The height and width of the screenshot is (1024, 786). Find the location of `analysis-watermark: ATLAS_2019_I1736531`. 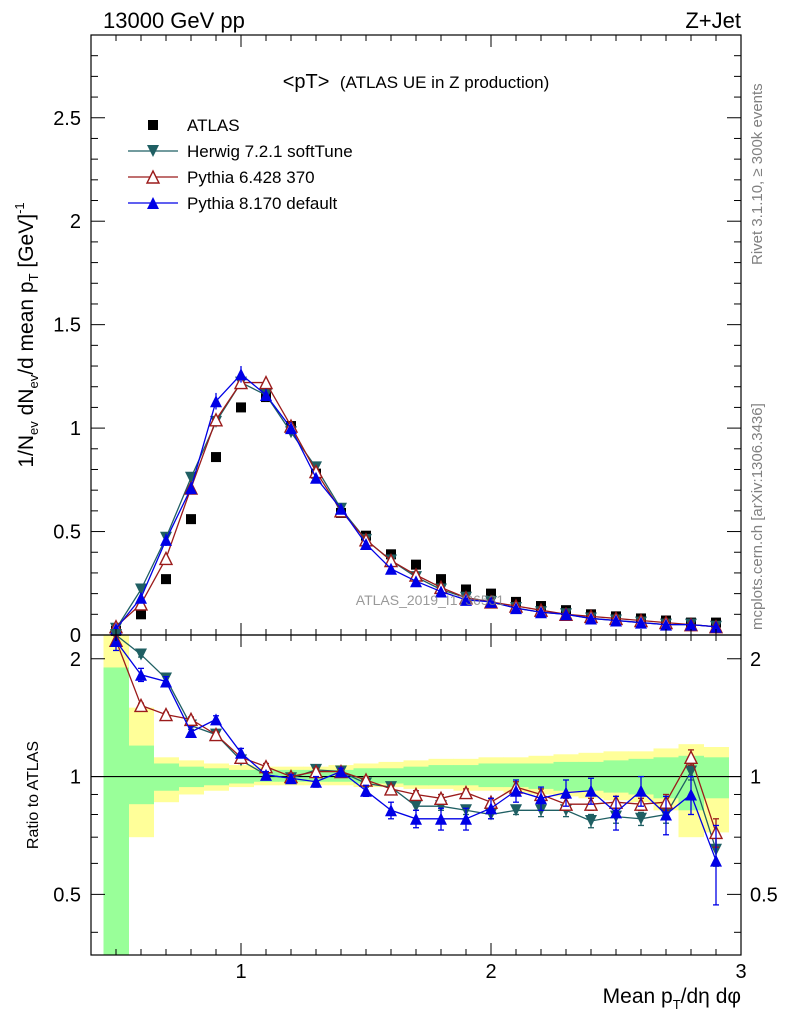

analysis-watermark: ATLAS_2019_I1736531 is located at coordinates (430, 600).